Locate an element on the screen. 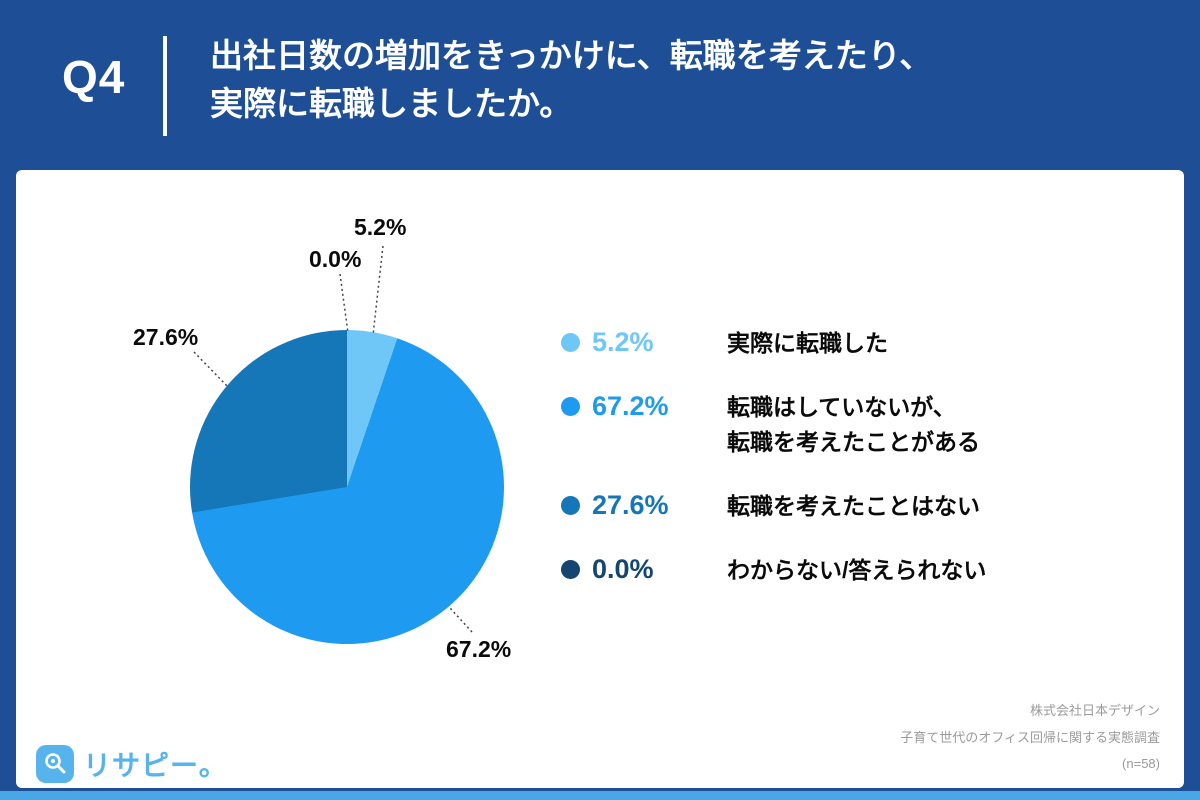 This screenshot has width=1200, height=800. legend-label: 実際に転職した is located at coordinates (807, 343).